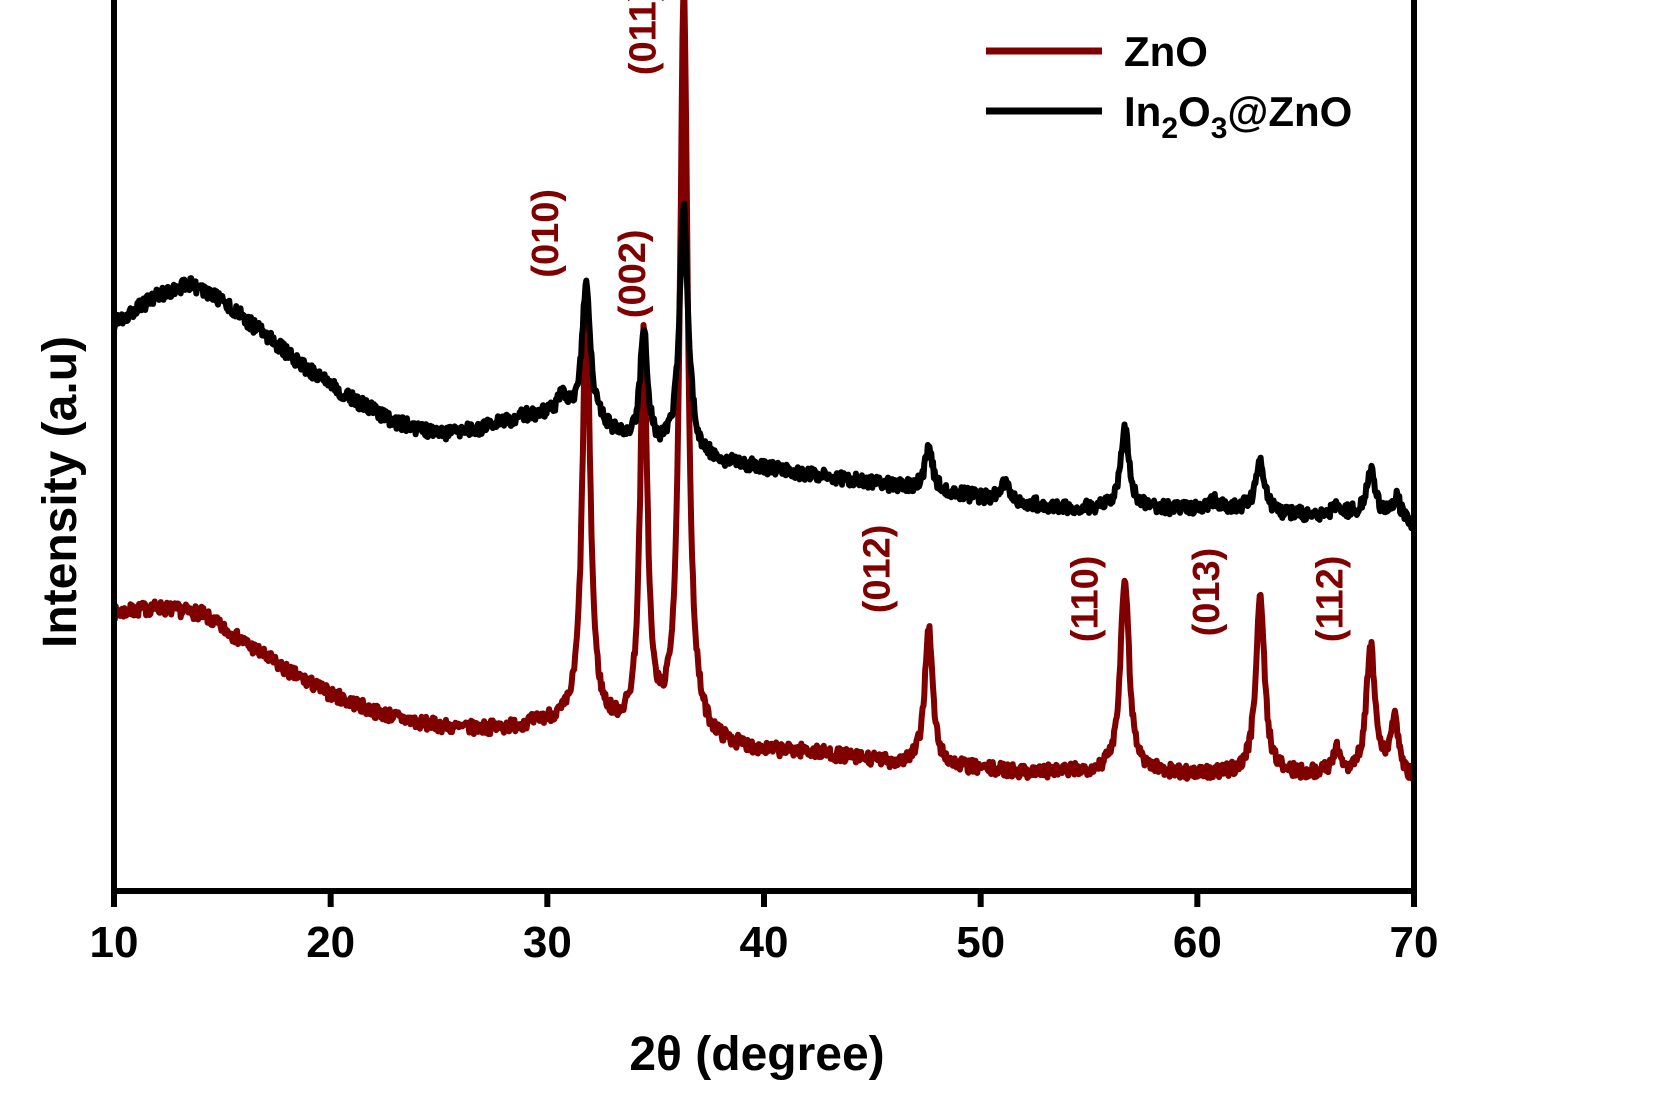 This screenshot has height=1095, width=1655. I want to click on x-tick-label: 60, so click(1197, 942).